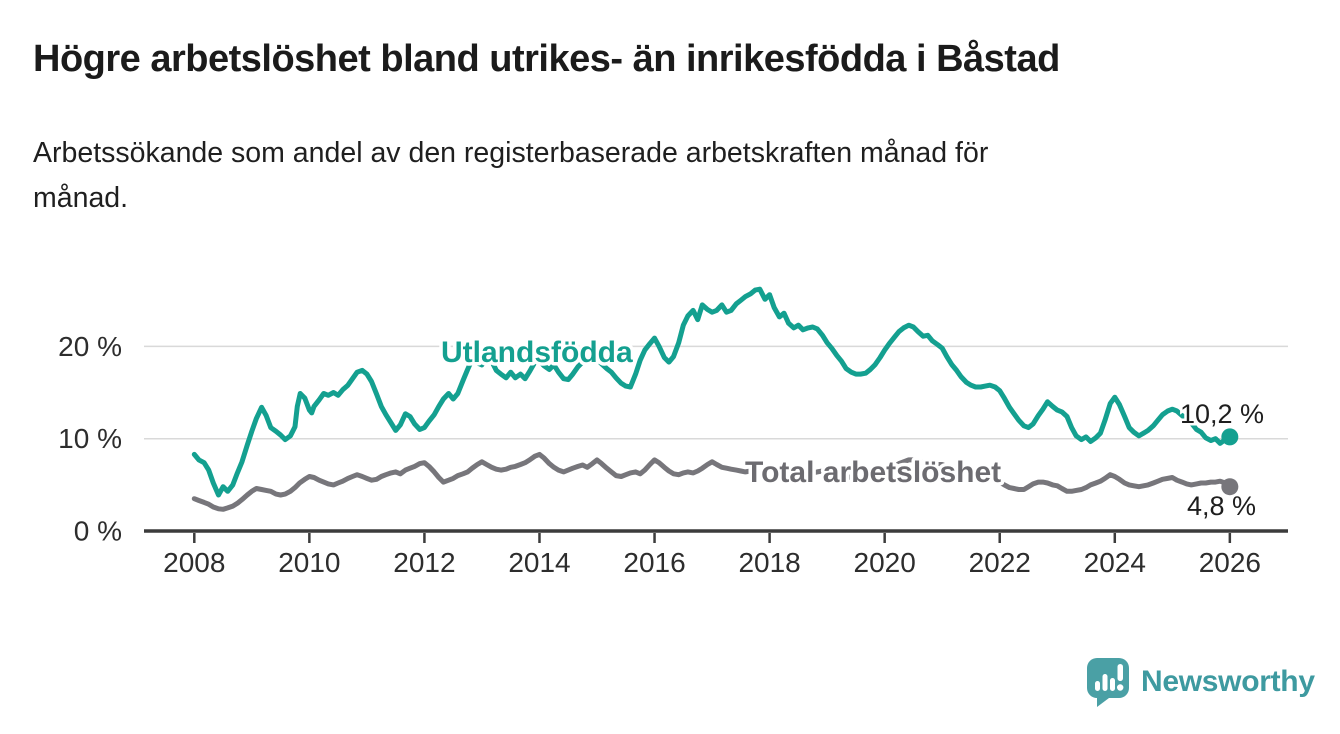 The height and width of the screenshot is (734, 1340). I want to click on series-label-utlandsf-dda: Utlandsfödda, so click(537, 352).